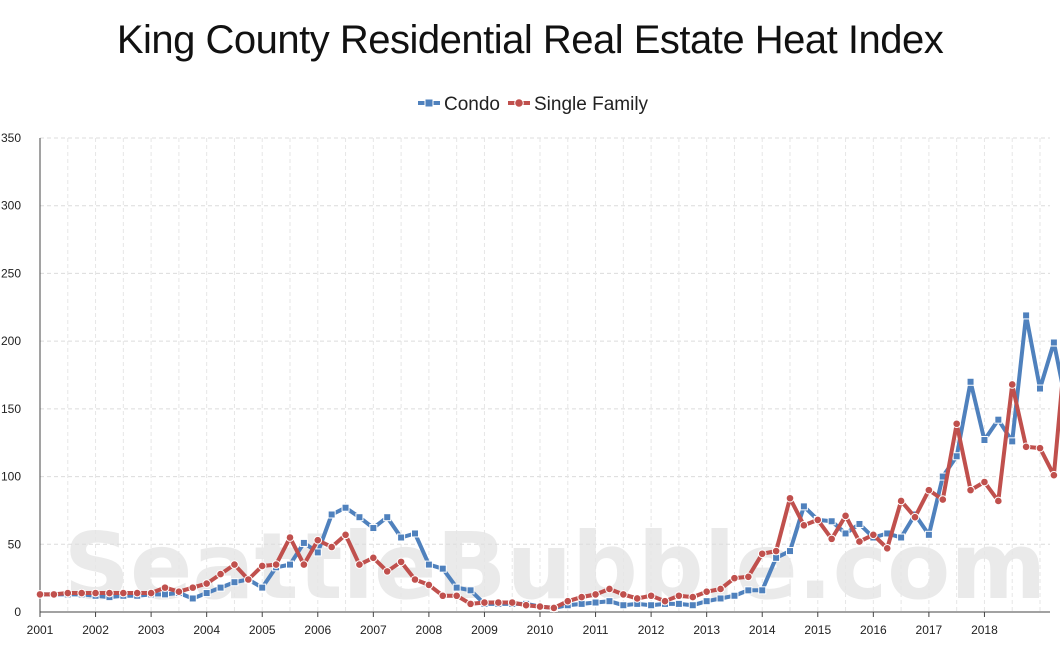  What do you see at coordinates (40, 630) in the screenshot?
I see `x-tick-label: 2001` at bounding box center [40, 630].